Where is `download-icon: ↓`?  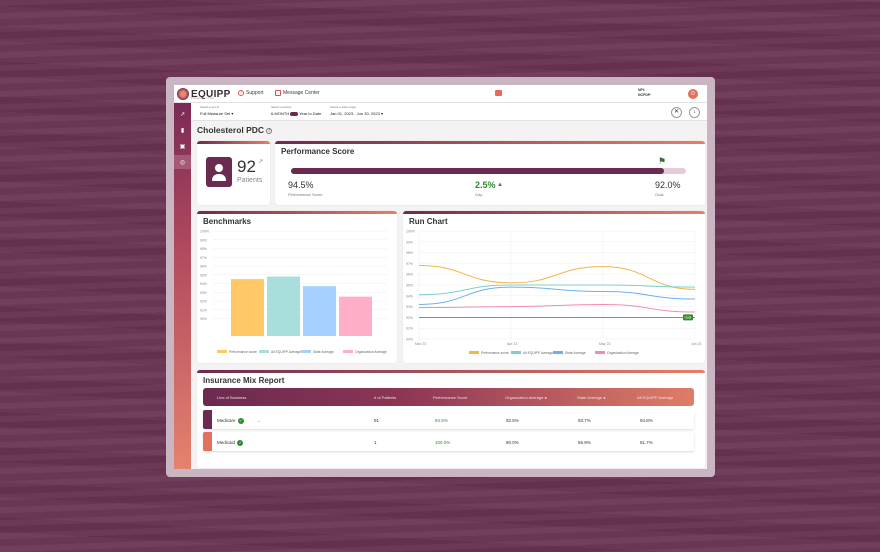
download-icon: ↓ is located at coordinates (694, 112).